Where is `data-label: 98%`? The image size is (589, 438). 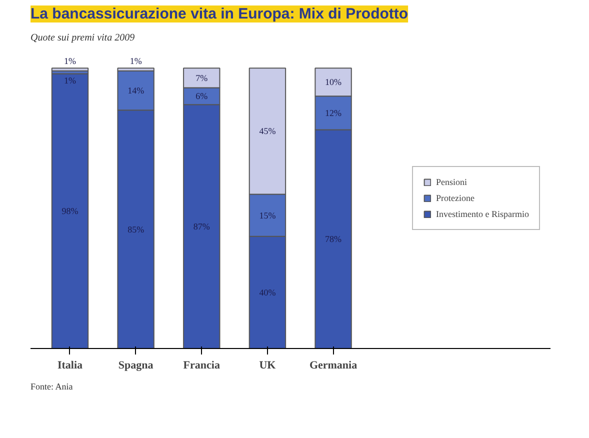 data-label: 98% is located at coordinates (70, 211).